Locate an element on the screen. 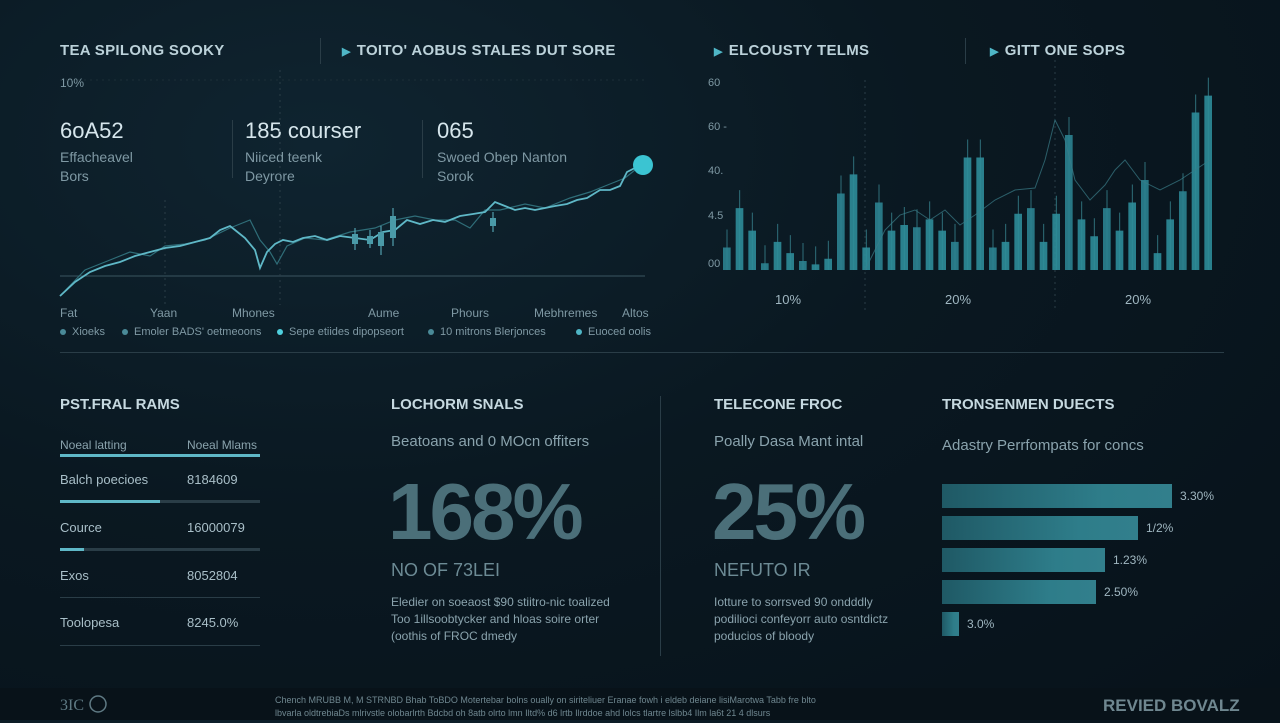 This screenshot has height=723, width=1280. section-divider is located at coordinates (642, 352).